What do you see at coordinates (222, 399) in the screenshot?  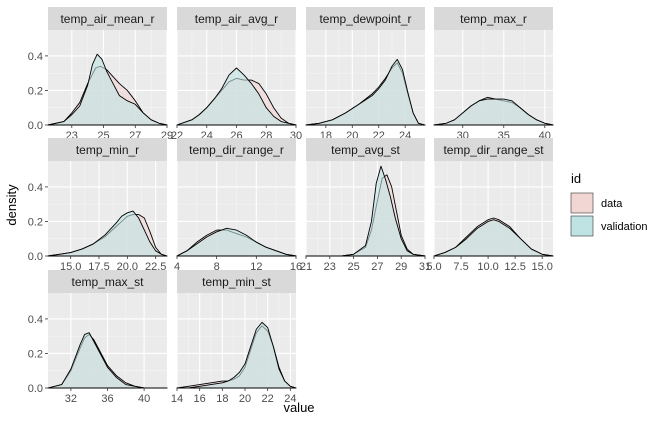 I see `x-tick-label: 18` at bounding box center [222, 399].